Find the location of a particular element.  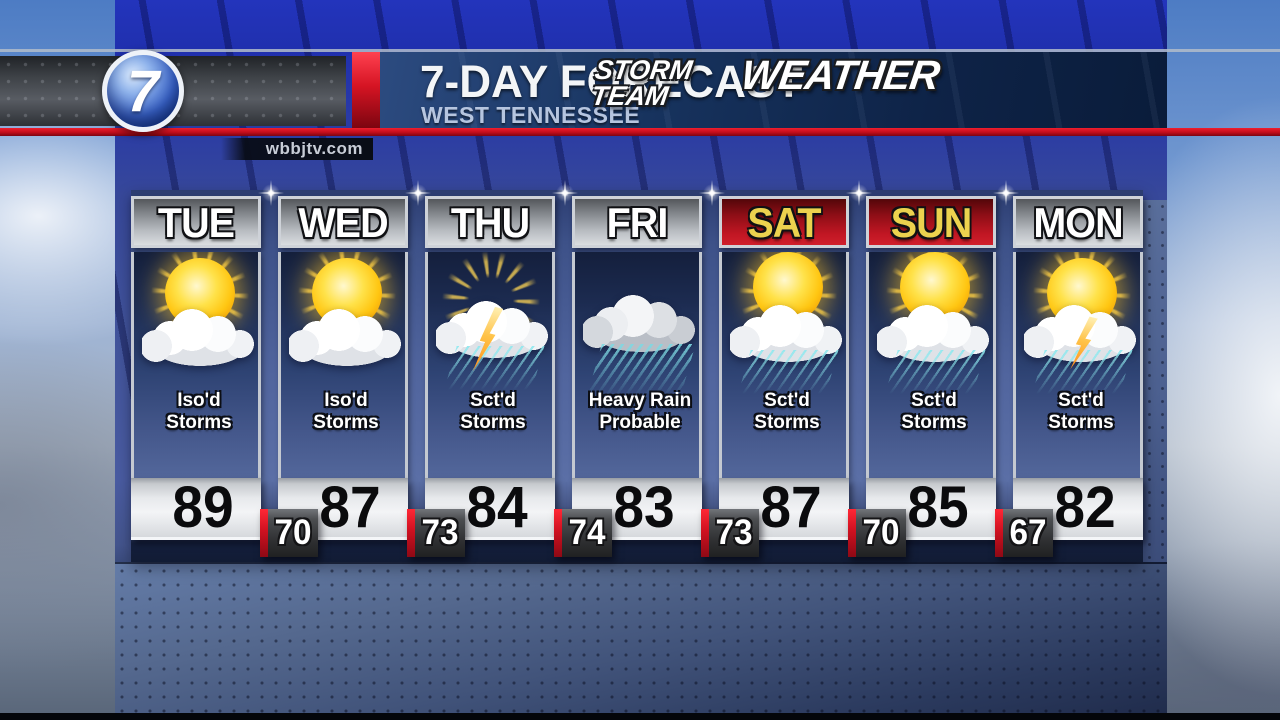

bottom-black-bar is located at coordinates (640, 716).